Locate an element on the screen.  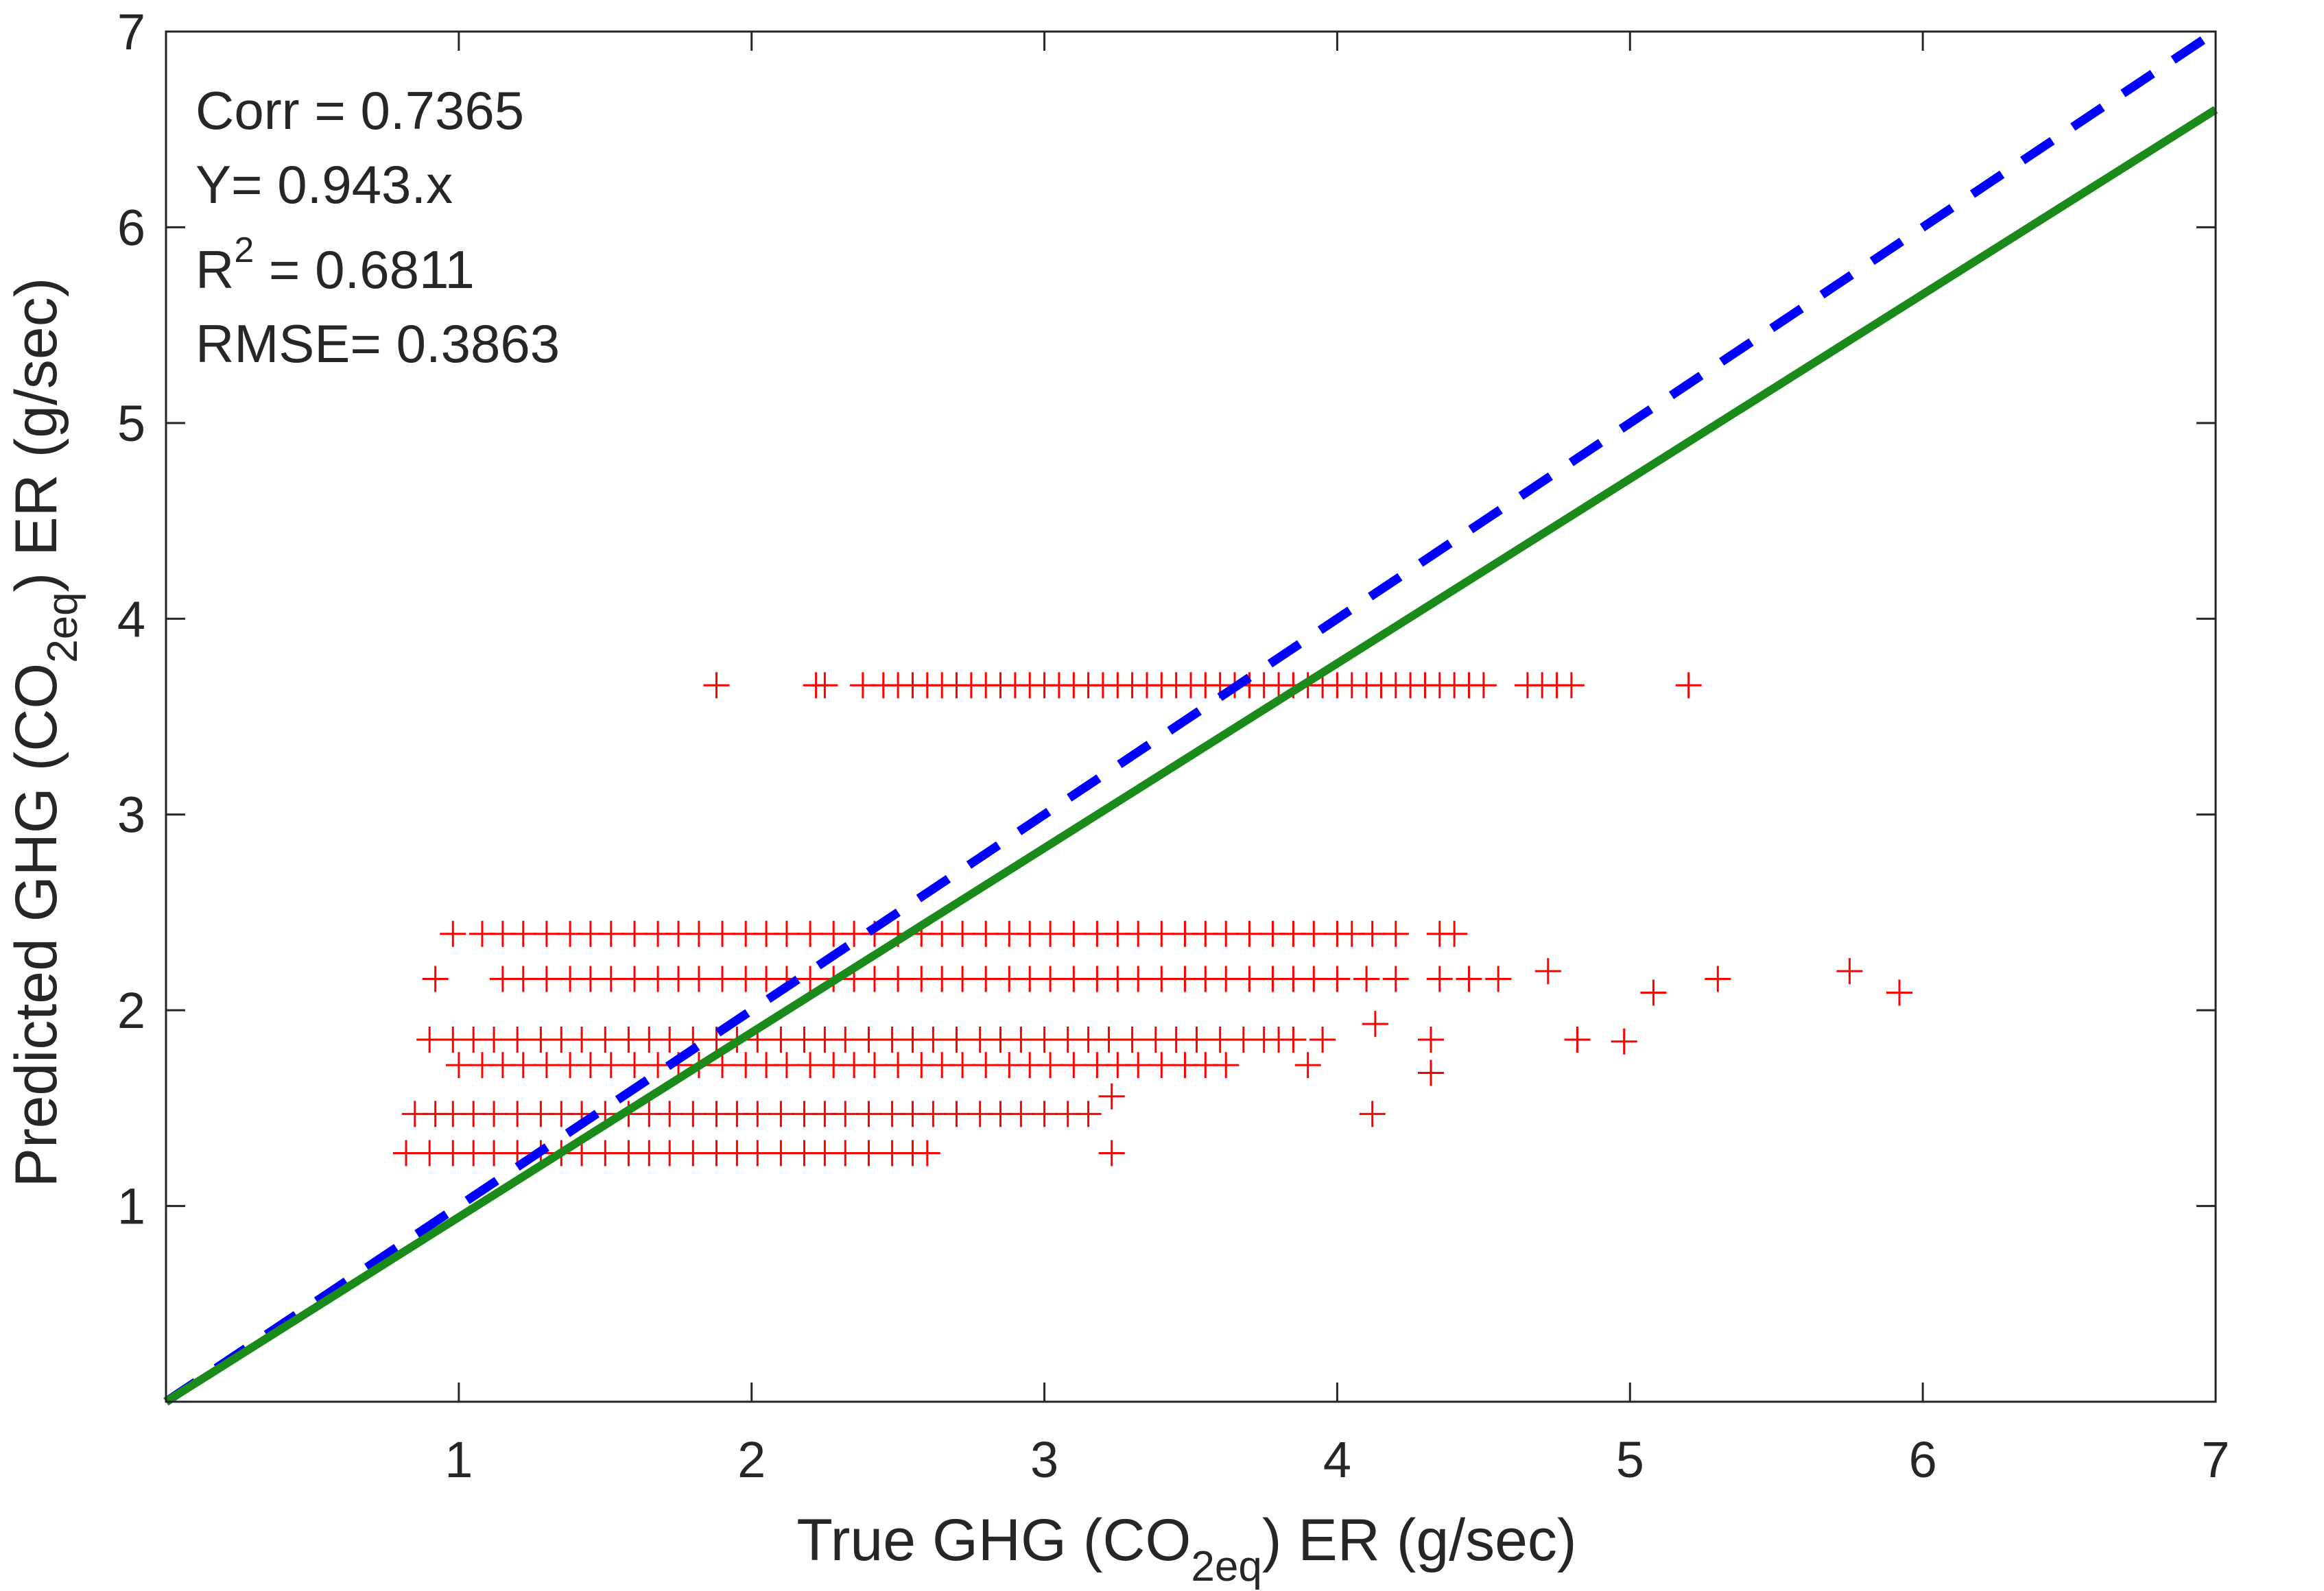
x-tick-label: 2 is located at coordinates (752, 1460).